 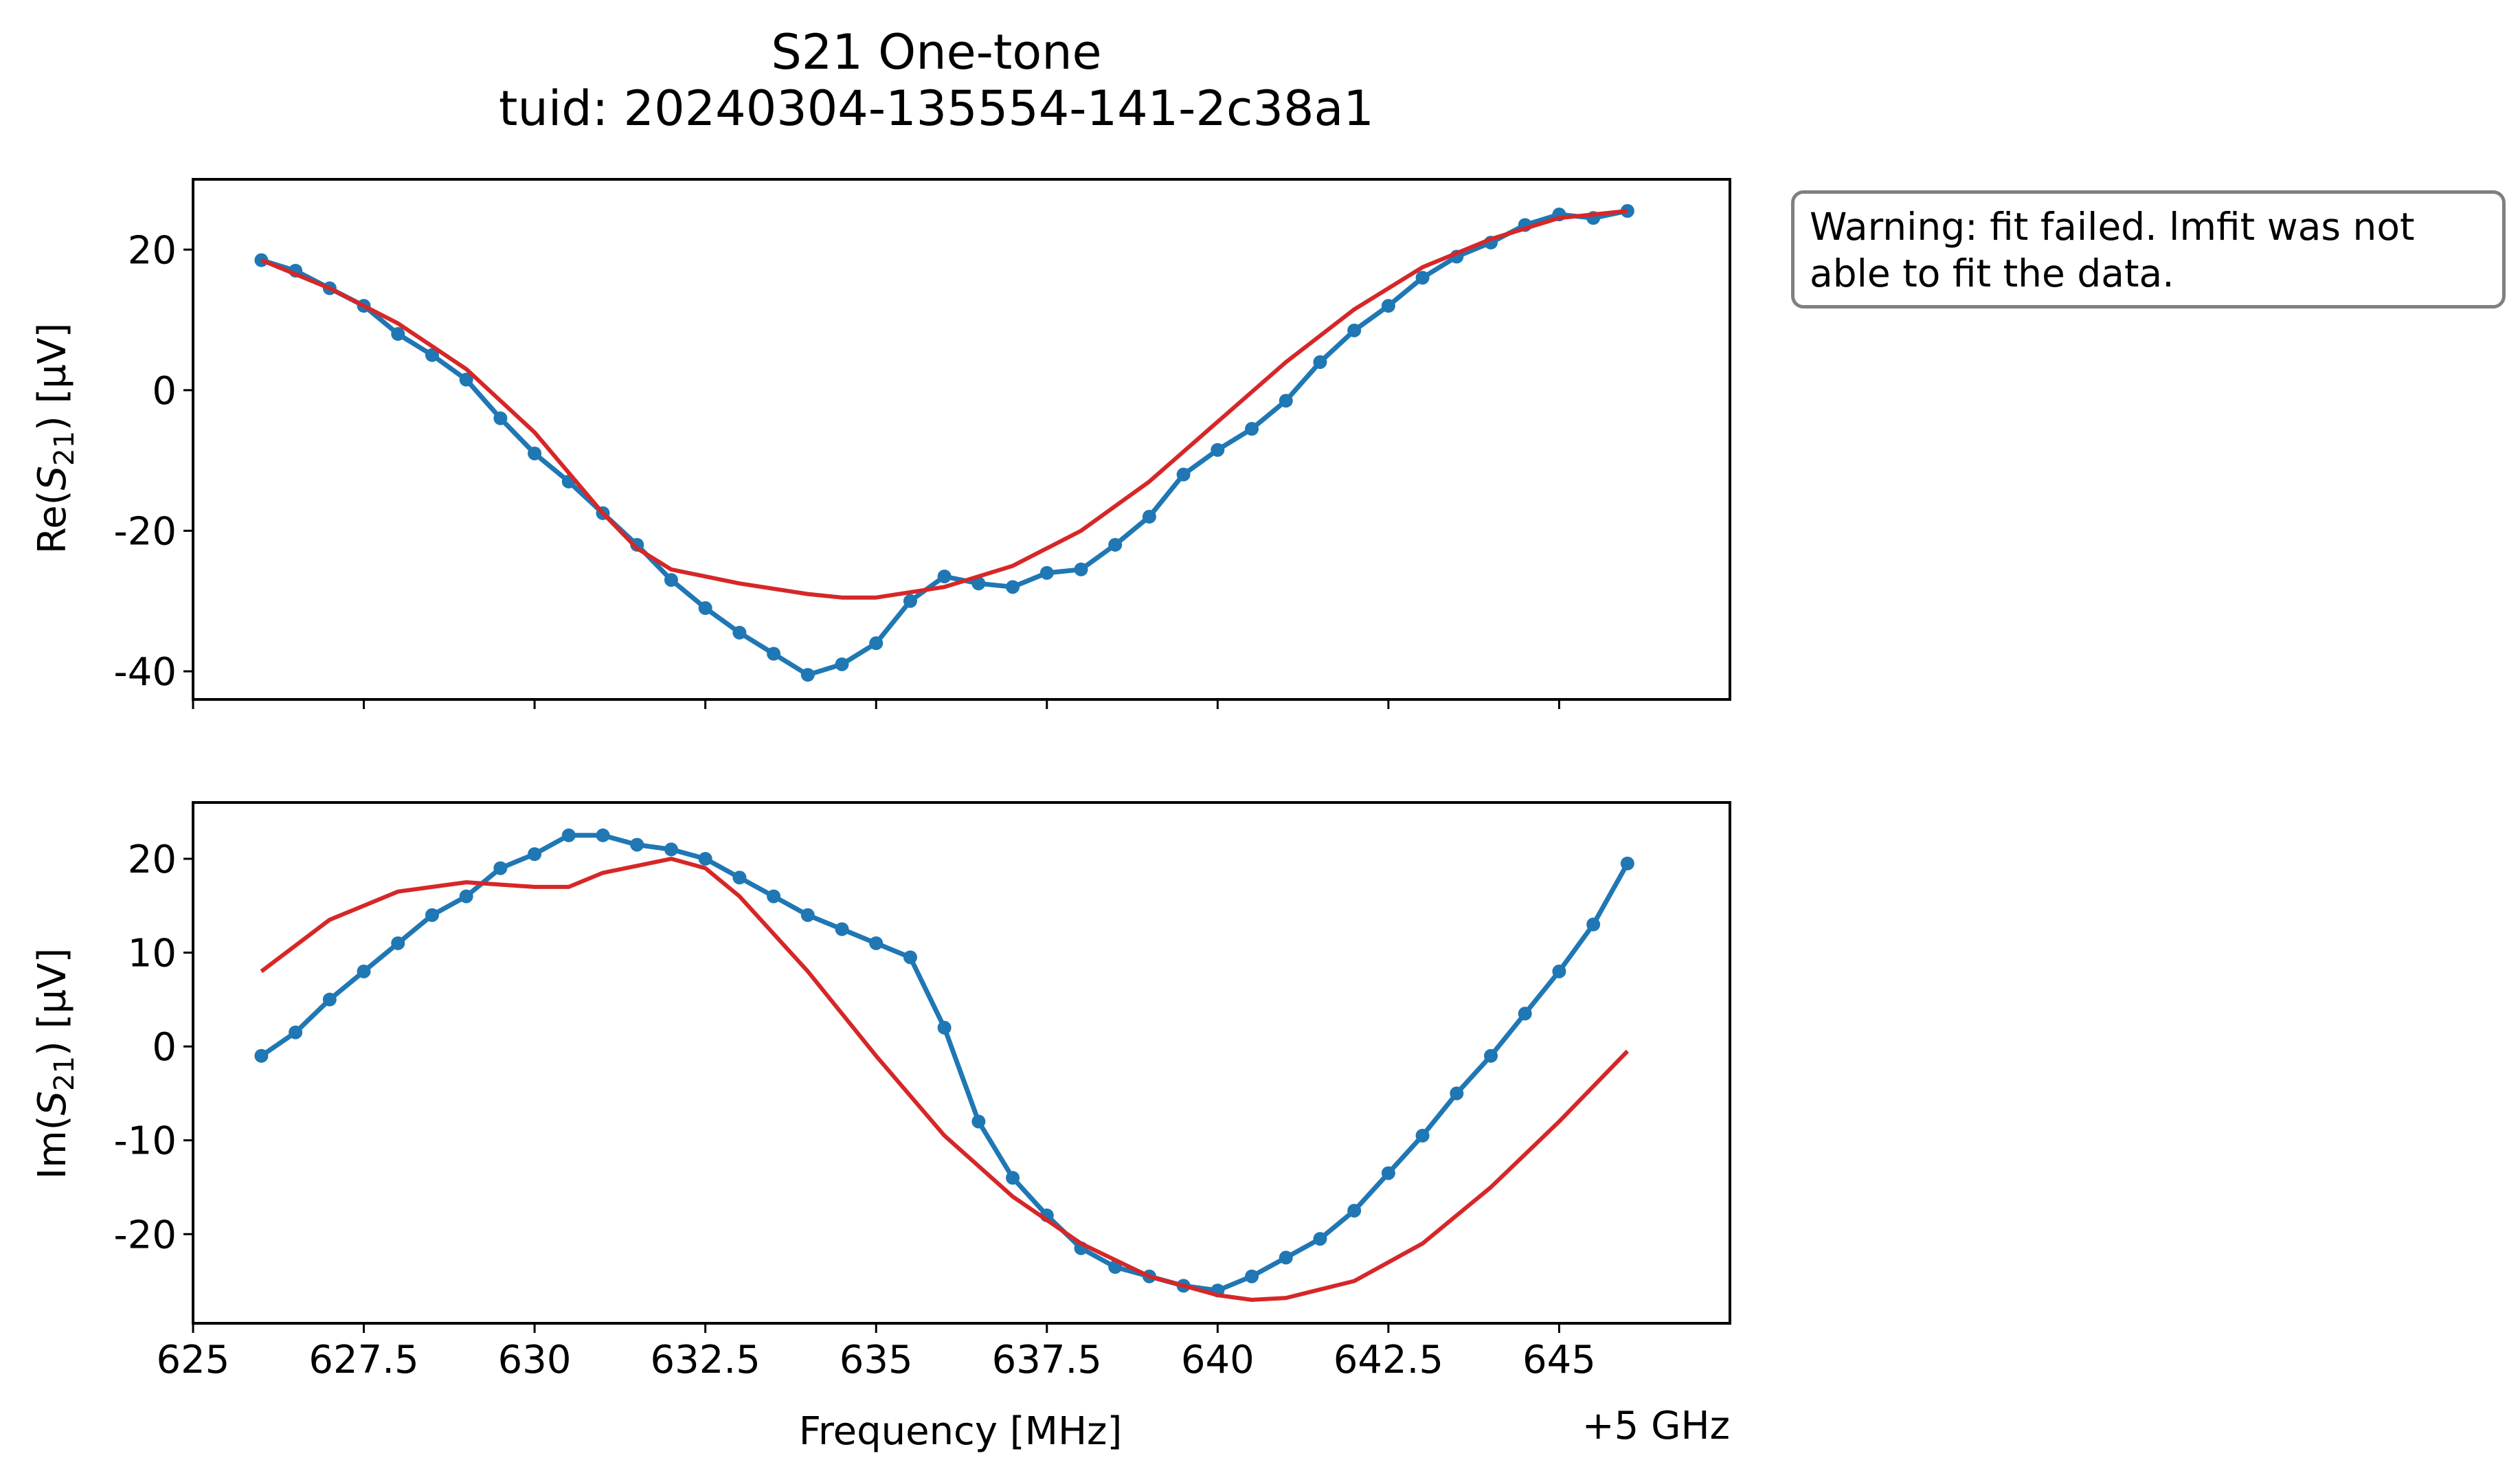 What do you see at coordinates (152, 954) in the screenshot?
I see `y-tick-label: 10` at bounding box center [152, 954].